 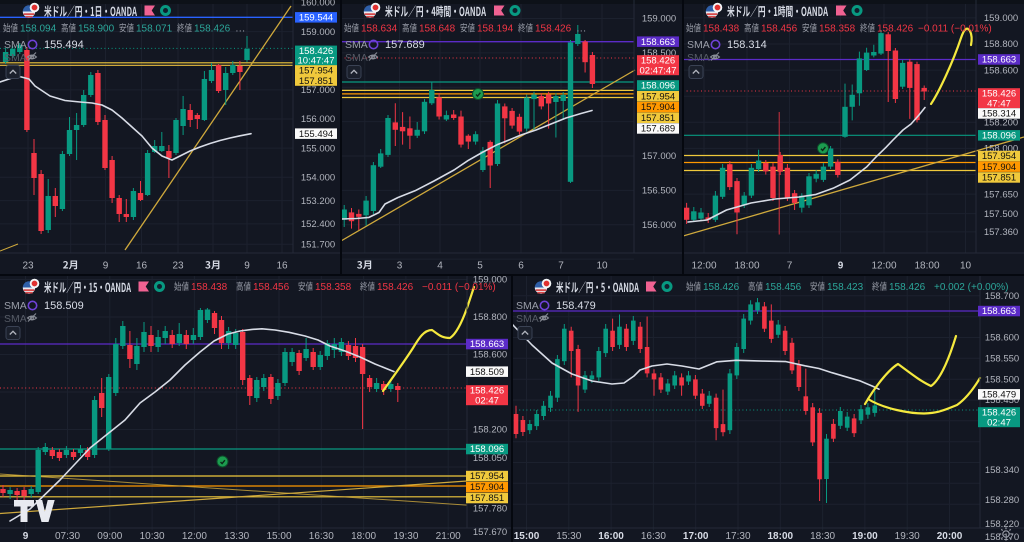 I want to click on svg-text: 09:00, so click(x=109, y=536).